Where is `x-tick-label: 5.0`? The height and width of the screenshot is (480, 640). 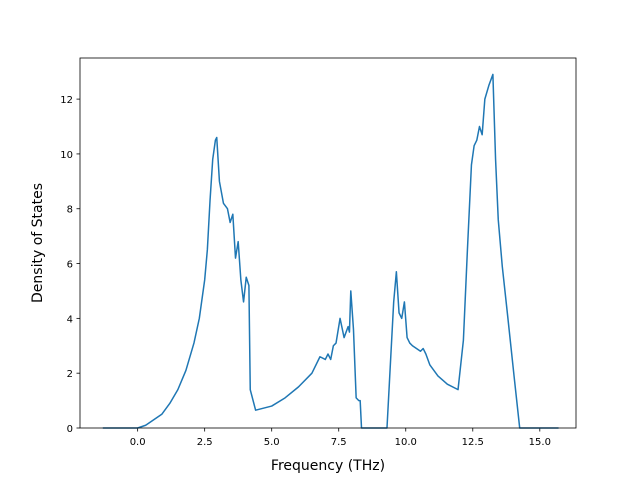
x-tick-label: 5.0 is located at coordinates (272, 442).